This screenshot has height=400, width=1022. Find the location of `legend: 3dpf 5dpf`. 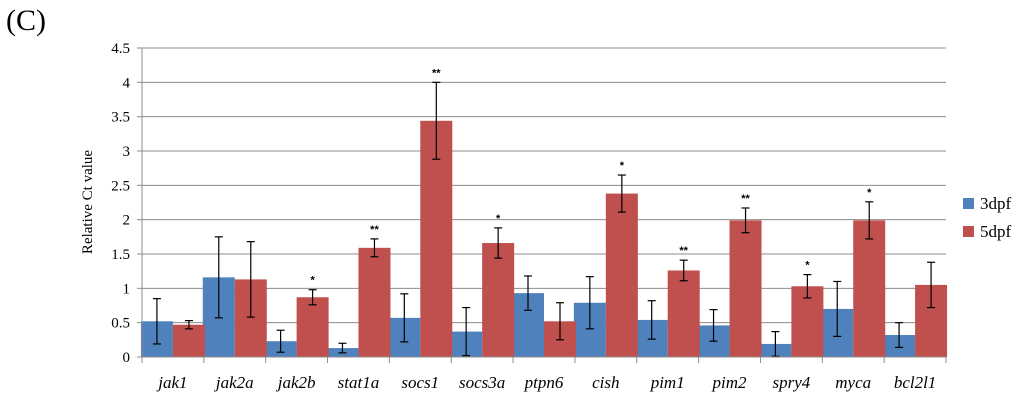

legend: 3dpf 5dpf is located at coordinates (987, 217).